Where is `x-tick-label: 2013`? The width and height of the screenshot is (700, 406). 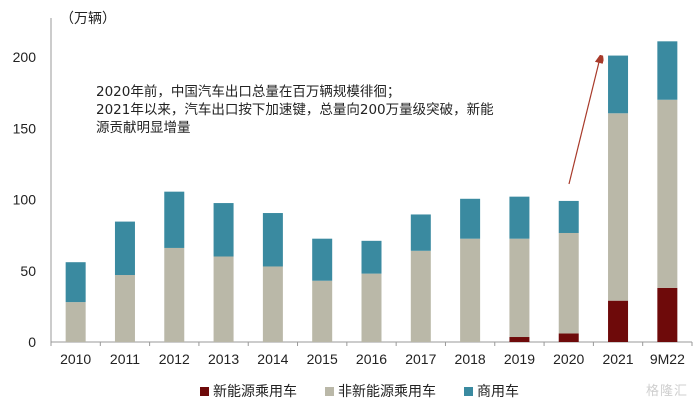
x-tick-label: 2013 is located at coordinates (223, 359).